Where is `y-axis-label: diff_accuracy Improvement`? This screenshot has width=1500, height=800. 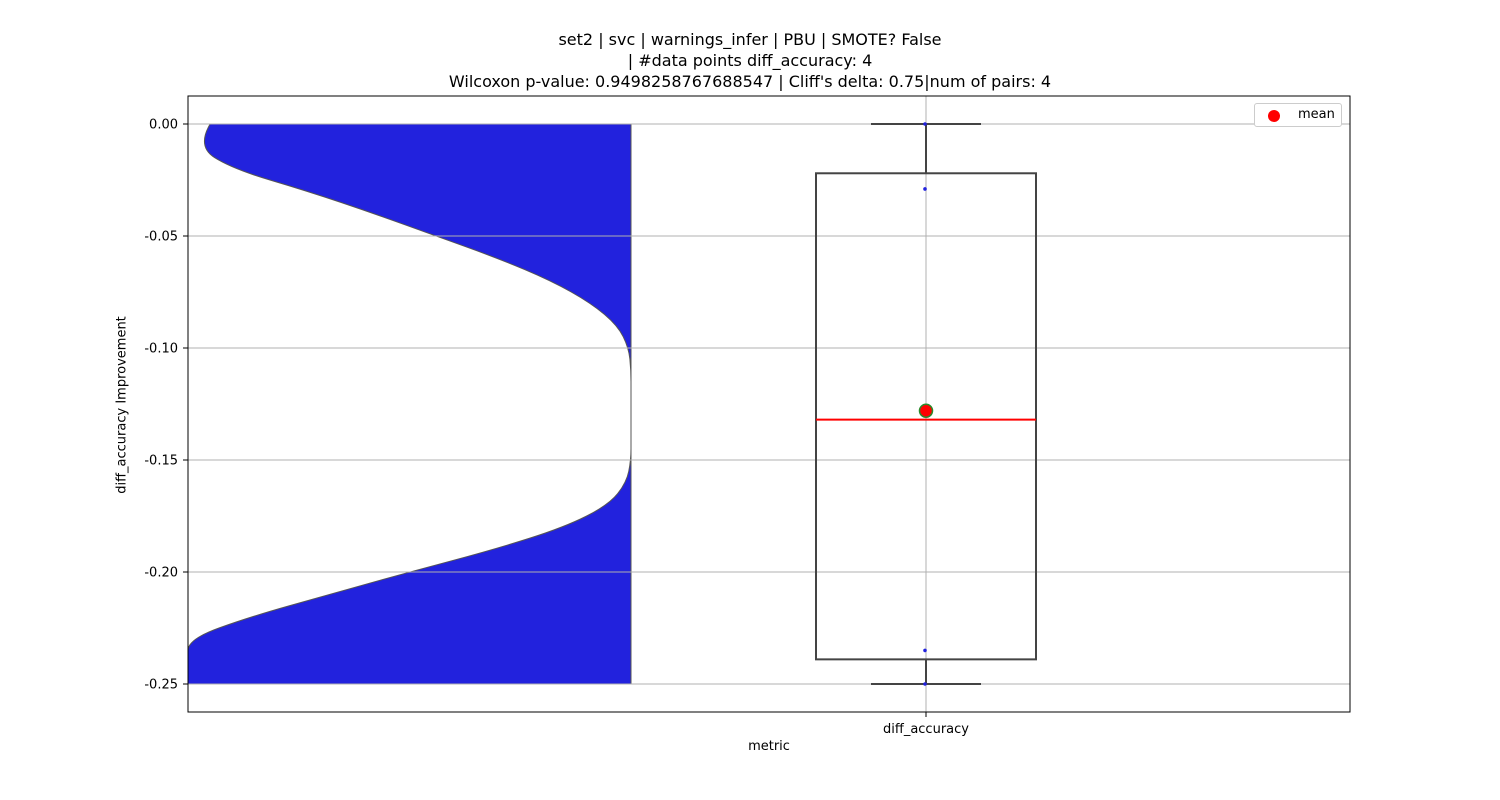
y-axis-label: diff_accuracy Improvement is located at coordinates (122, 405).